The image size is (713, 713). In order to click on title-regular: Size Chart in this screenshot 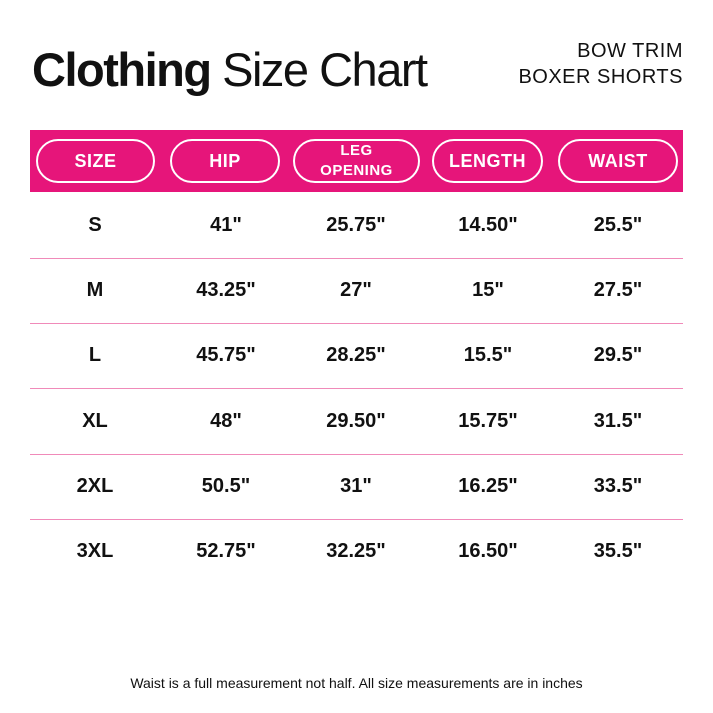, I will do `click(325, 69)`.